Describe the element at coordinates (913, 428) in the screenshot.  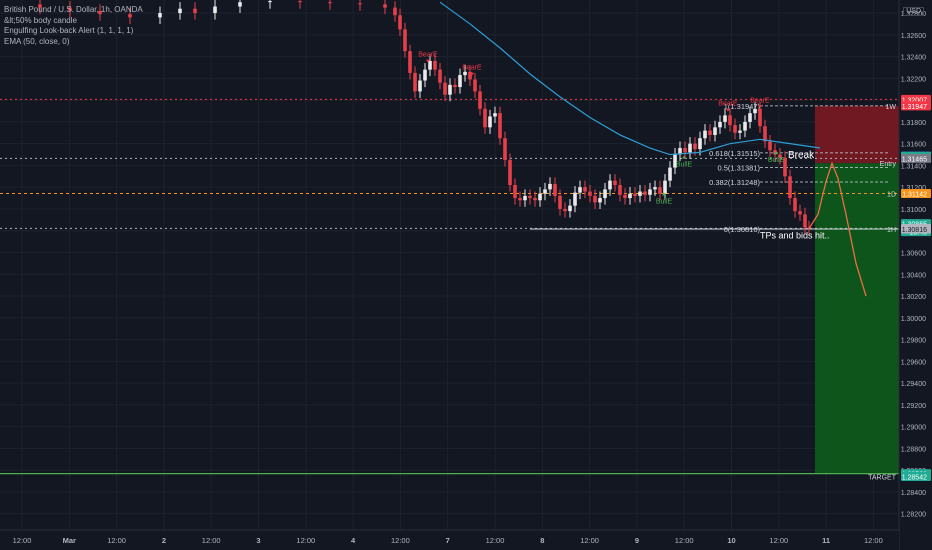
I see `y-tick-label: 1.29000` at that location.